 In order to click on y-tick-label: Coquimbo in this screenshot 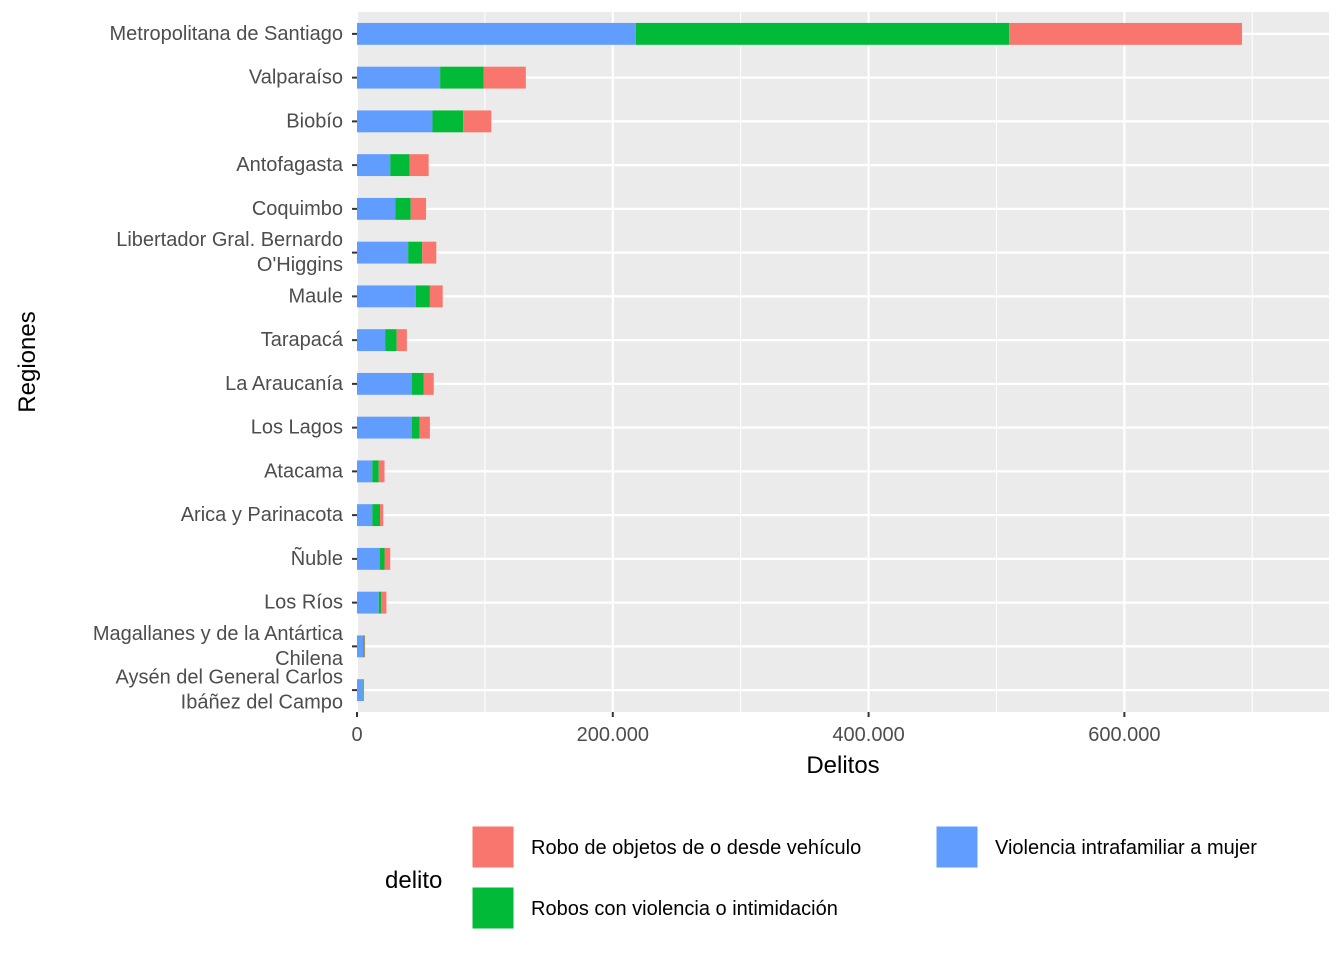, I will do `click(297, 209)`.